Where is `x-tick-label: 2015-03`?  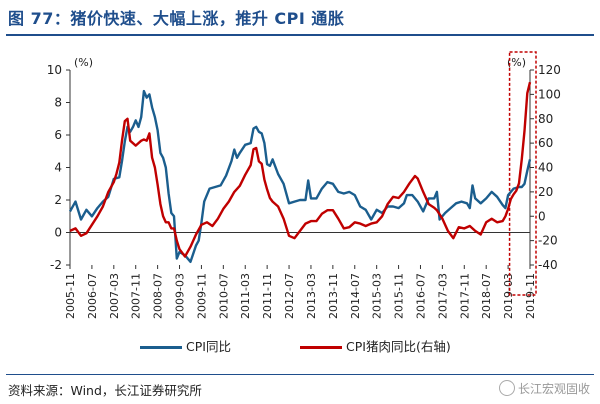
x-tick-label: 2015-03 is located at coordinates (377, 296).